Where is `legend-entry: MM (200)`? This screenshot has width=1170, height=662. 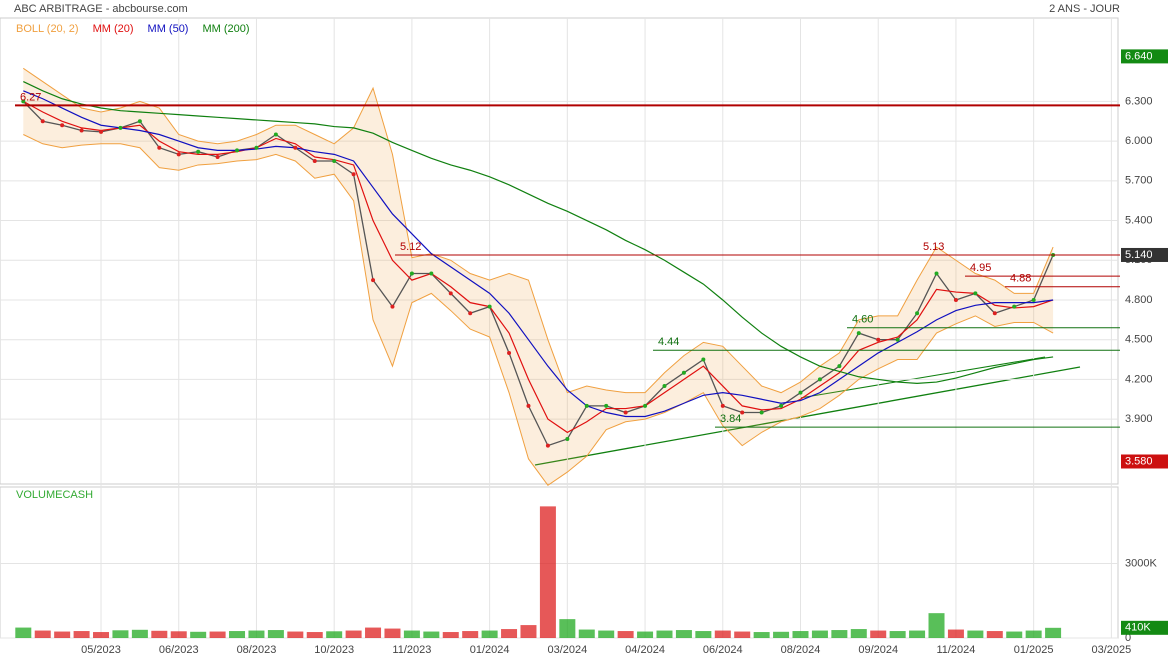 legend-entry: MM (200) is located at coordinates (225, 29).